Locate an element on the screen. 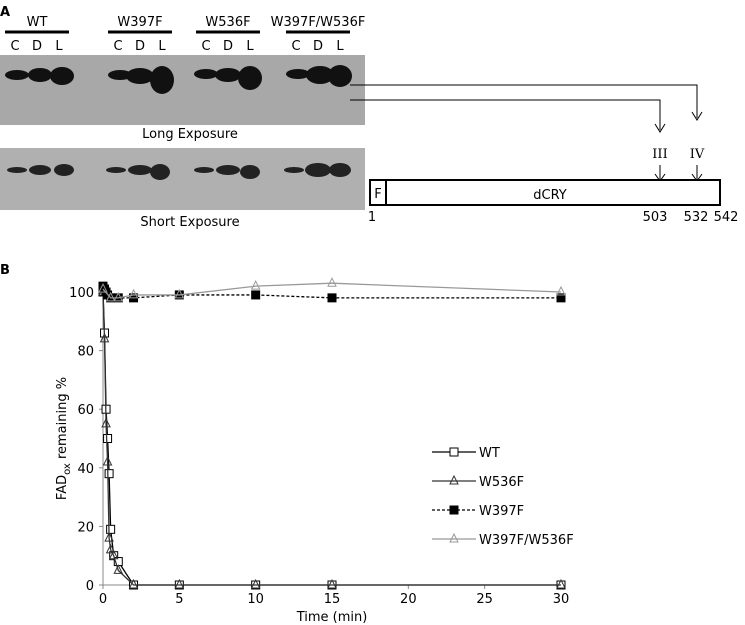 Image resolution: width=745 pixels, height=625 pixels. x-tick-label: 15 is located at coordinates (332, 599).